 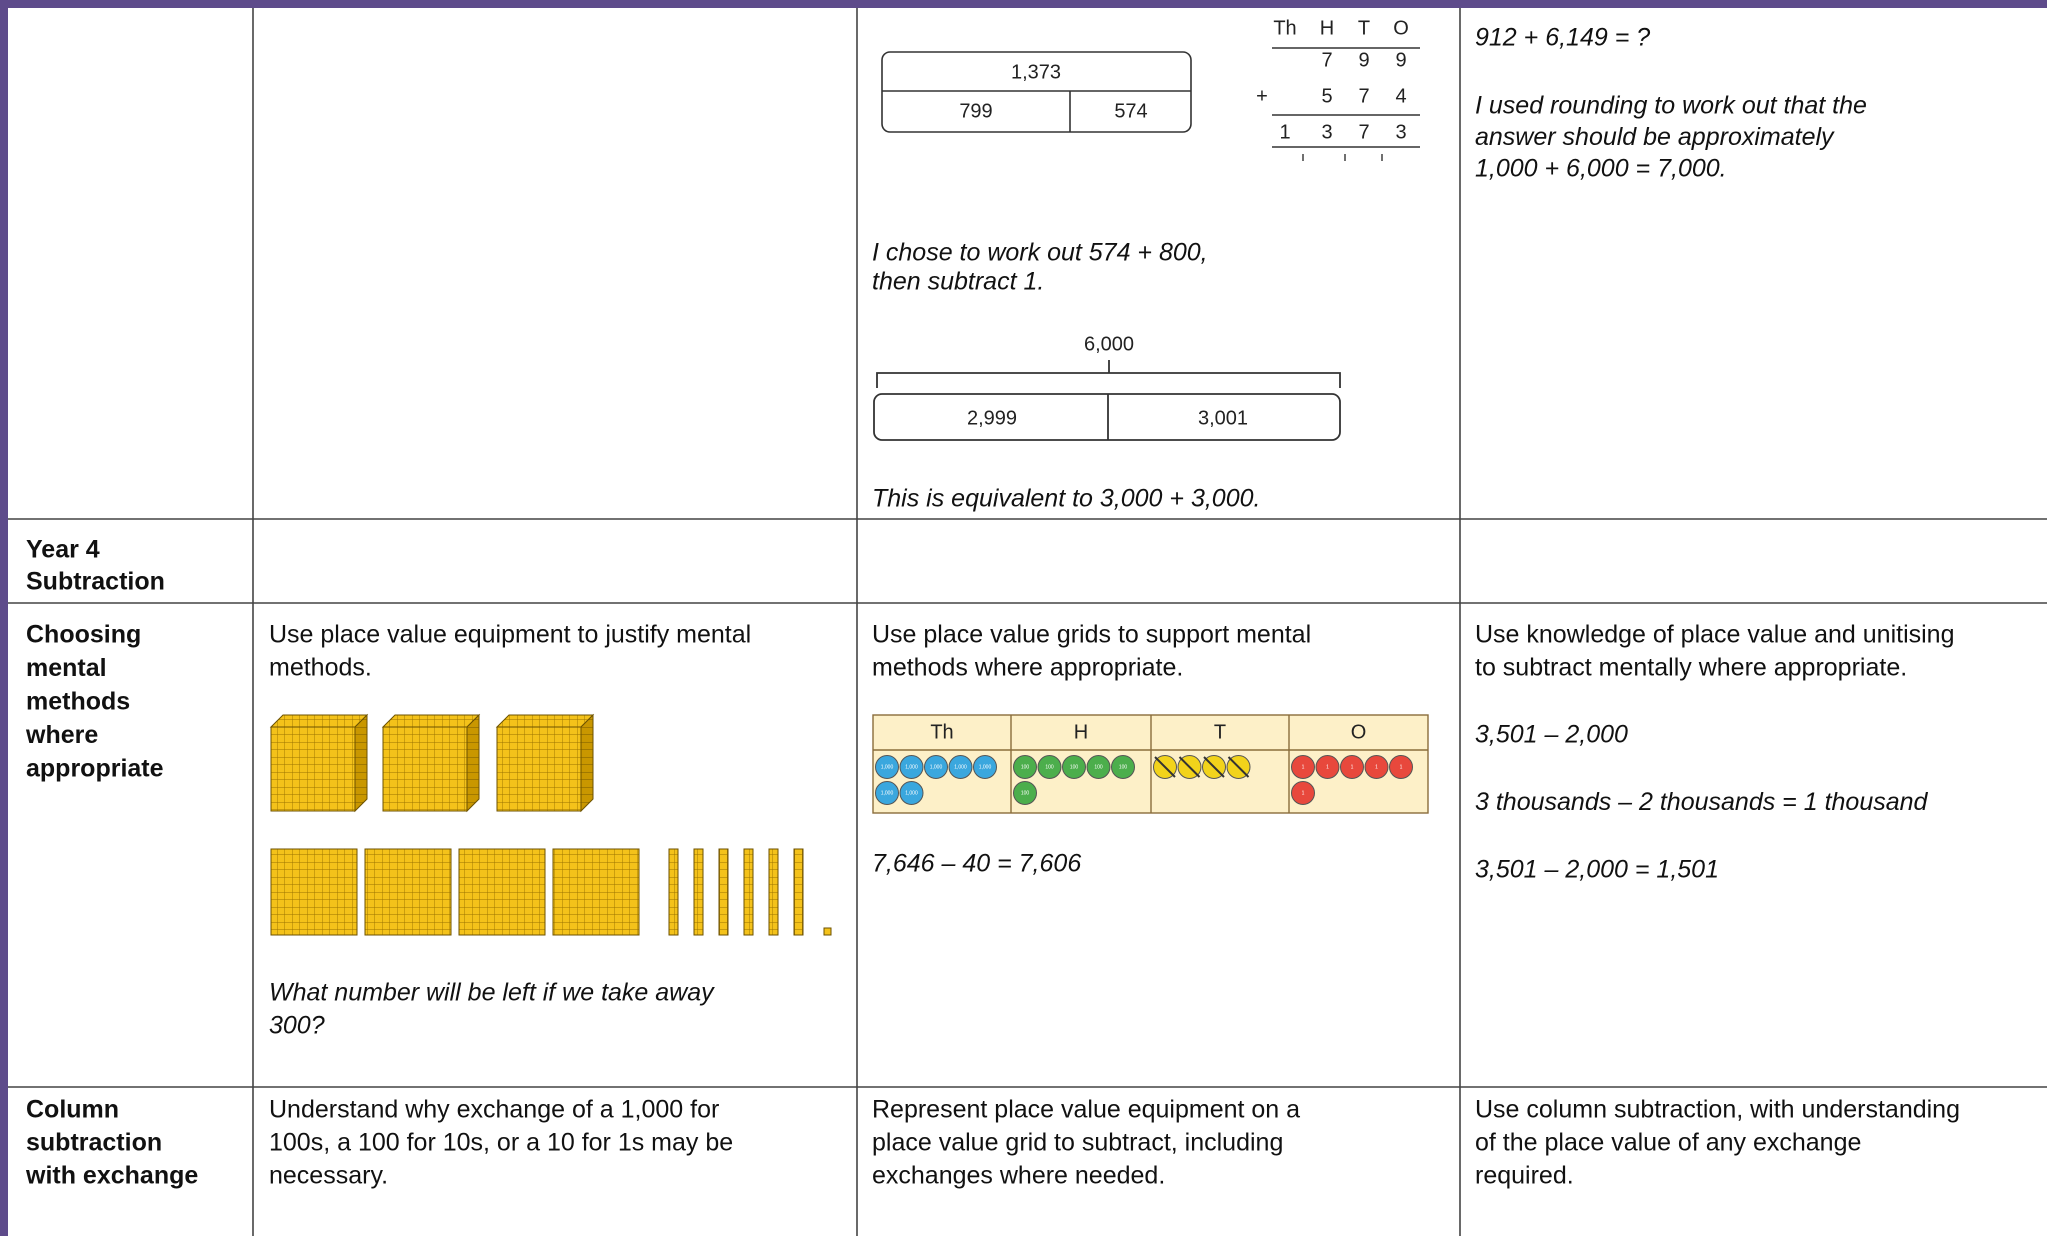 I want to click on digit: 4, so click(x=1400, y=96).